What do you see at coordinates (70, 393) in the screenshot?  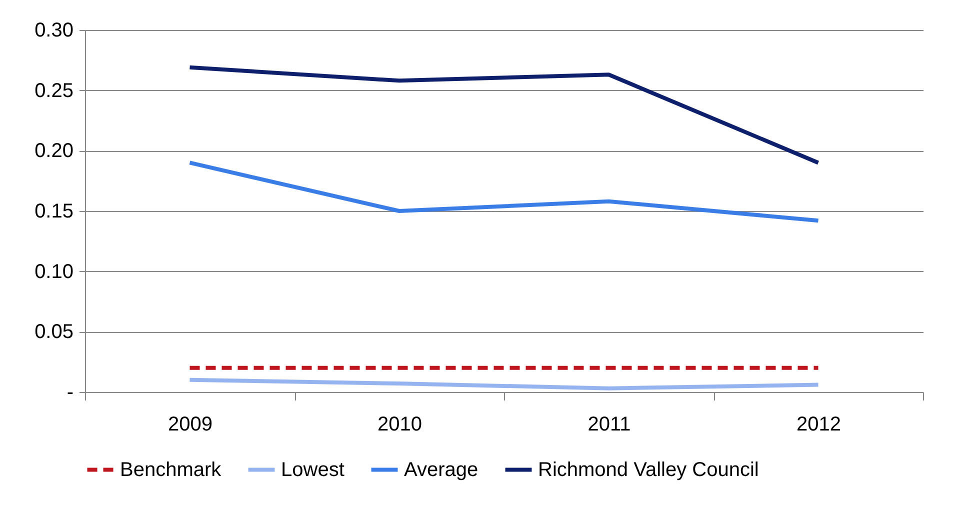 I see `y-tick-label: -` at bounding box center [70, 393].